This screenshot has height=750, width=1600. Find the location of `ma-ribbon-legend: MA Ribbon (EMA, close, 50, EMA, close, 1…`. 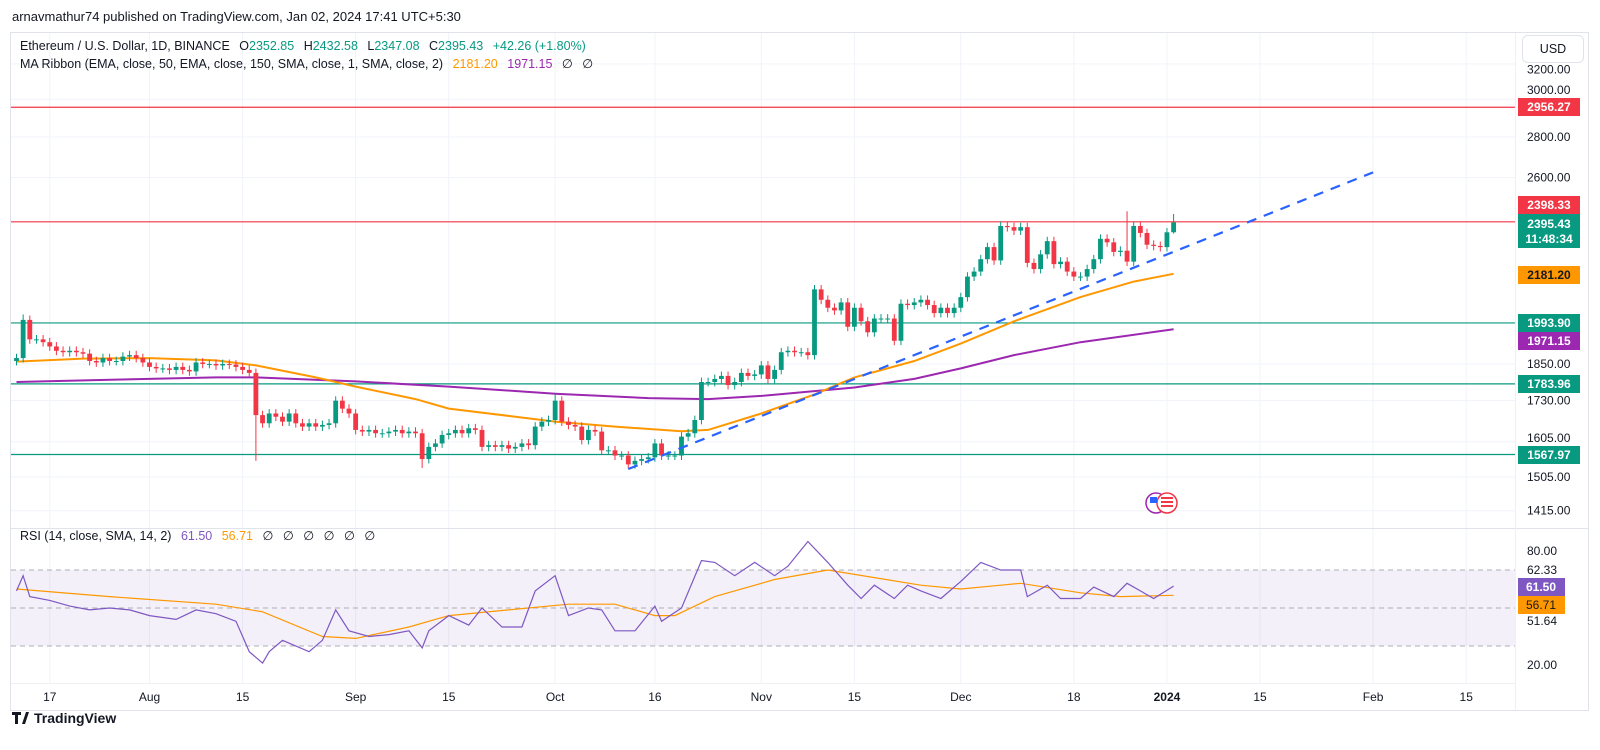

ma-ribbon-legend: MA Ribbon (EMA, close, 50, EMA, close, 1… is located at coordinates (306, 64).